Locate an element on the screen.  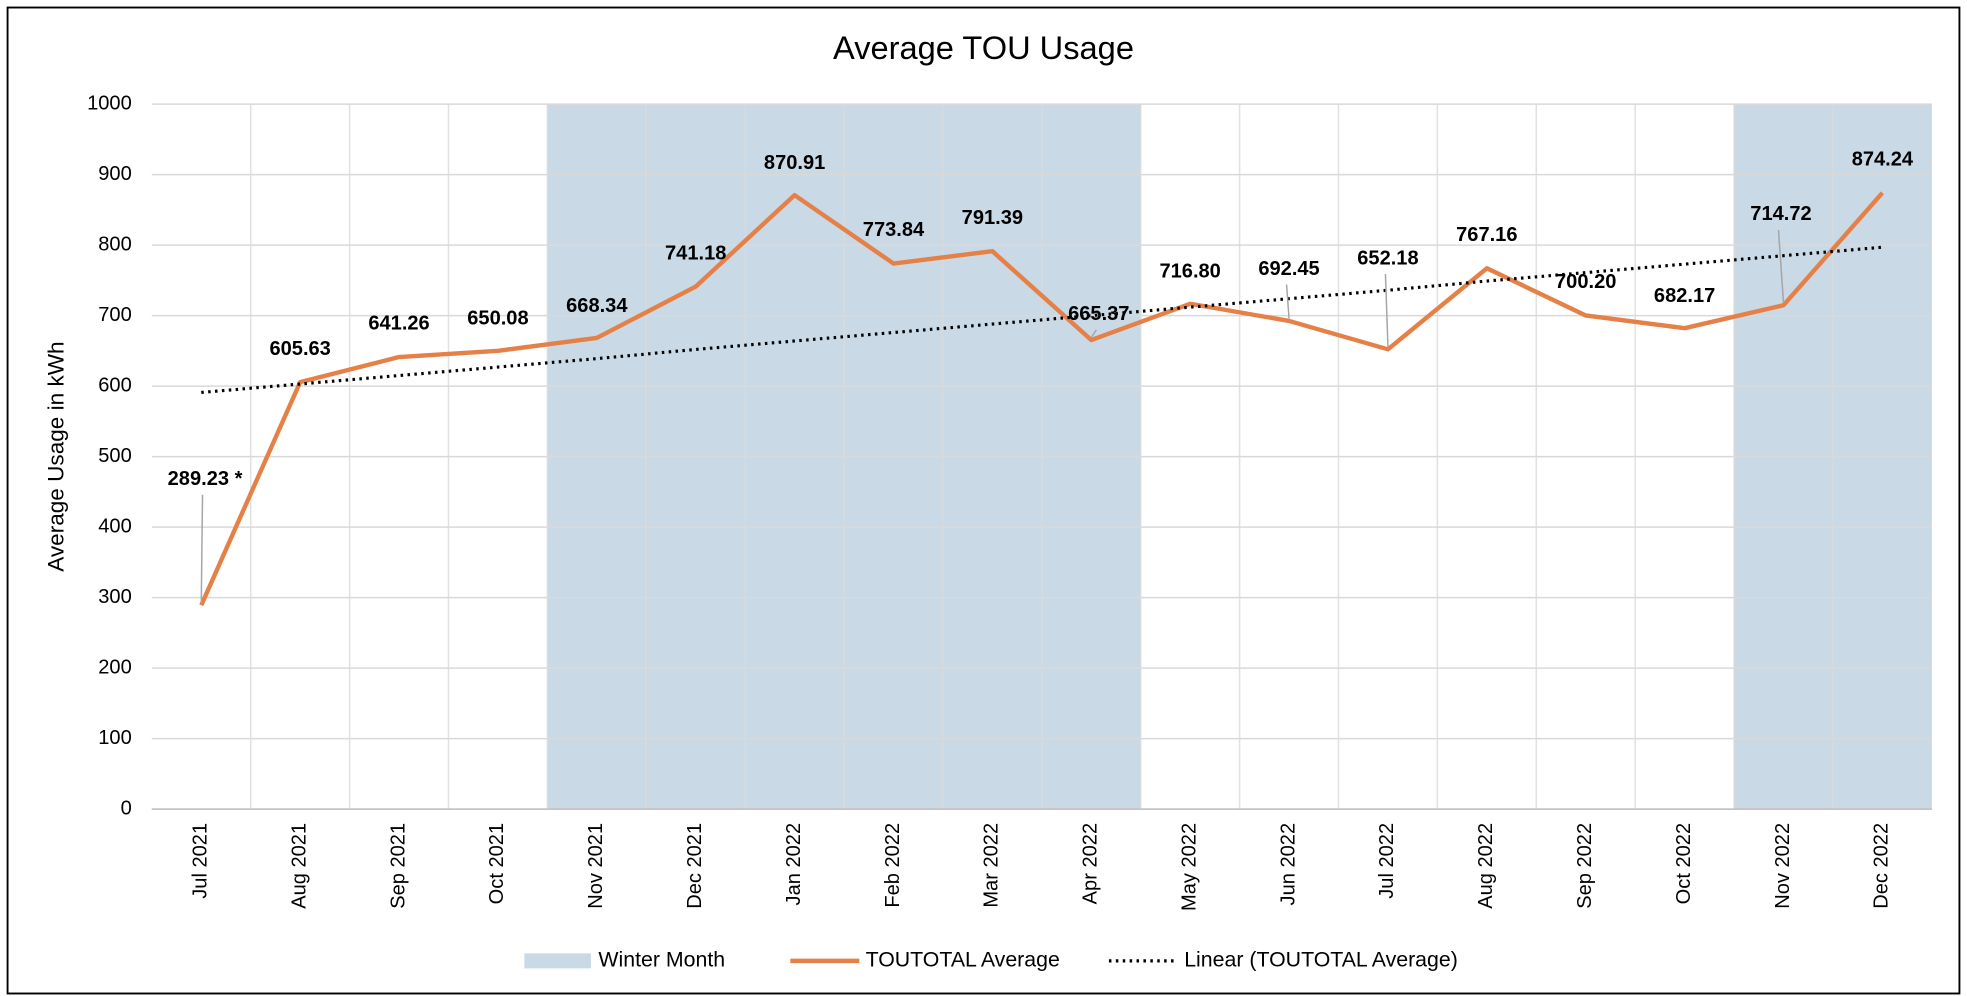
x-tick-label: May 2022 is located at coordinates (1189, 867).